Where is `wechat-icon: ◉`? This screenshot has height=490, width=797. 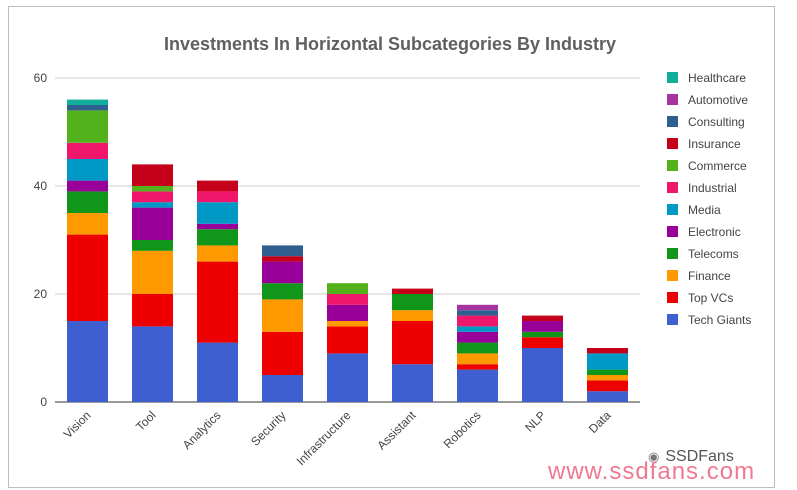
wechat-icon: ◉ is located at coordinates (654, 456).